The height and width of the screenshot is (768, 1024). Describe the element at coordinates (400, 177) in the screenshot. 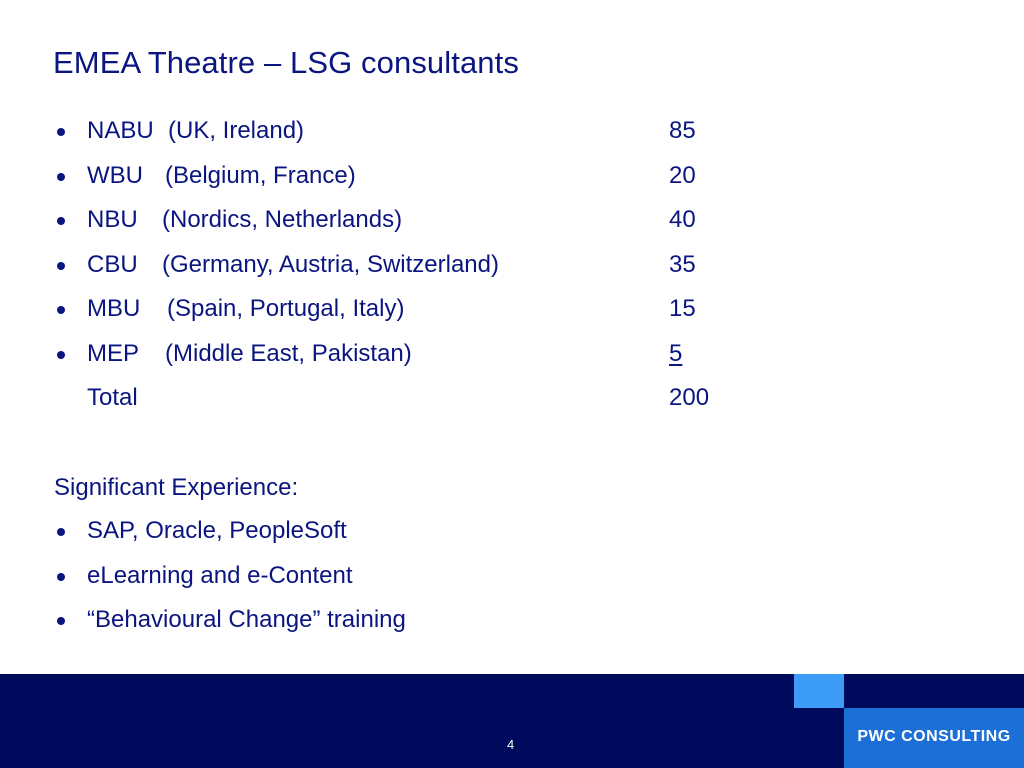

I see `list-item: WBU (Belgium, France) 20` at that location.